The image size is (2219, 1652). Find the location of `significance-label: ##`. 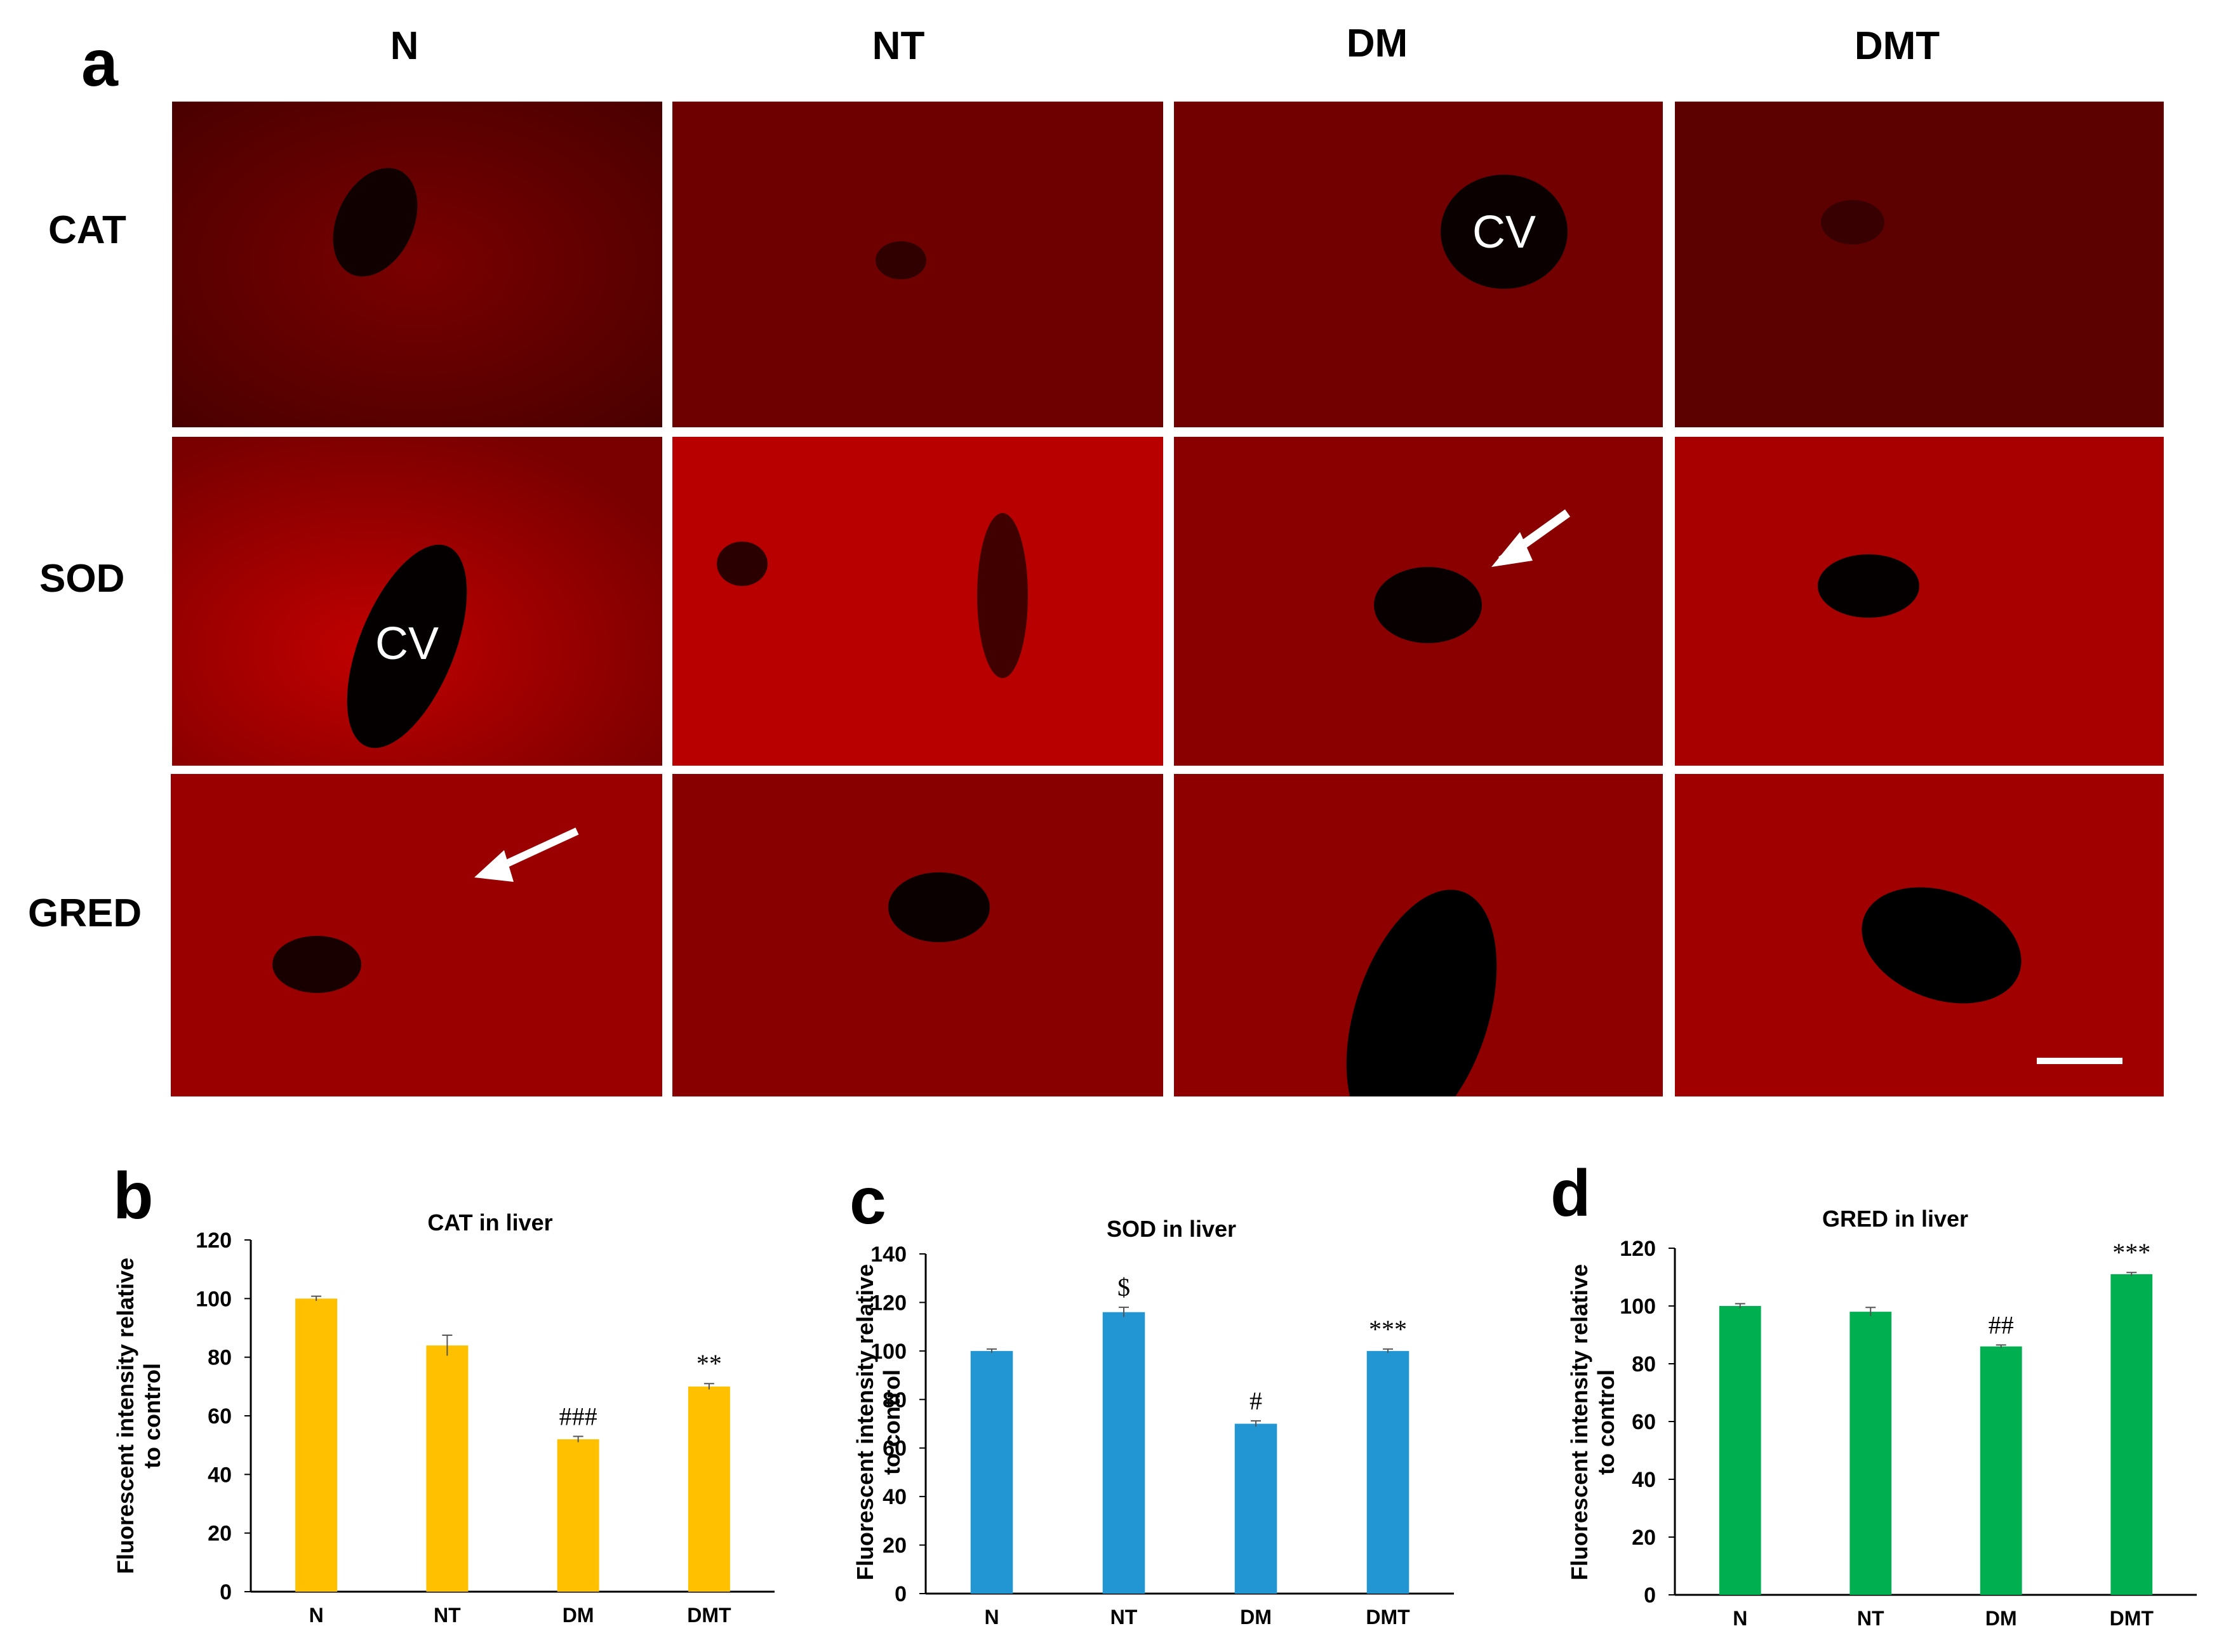

significance-label: ## is located at coordinates (2001, 1324).